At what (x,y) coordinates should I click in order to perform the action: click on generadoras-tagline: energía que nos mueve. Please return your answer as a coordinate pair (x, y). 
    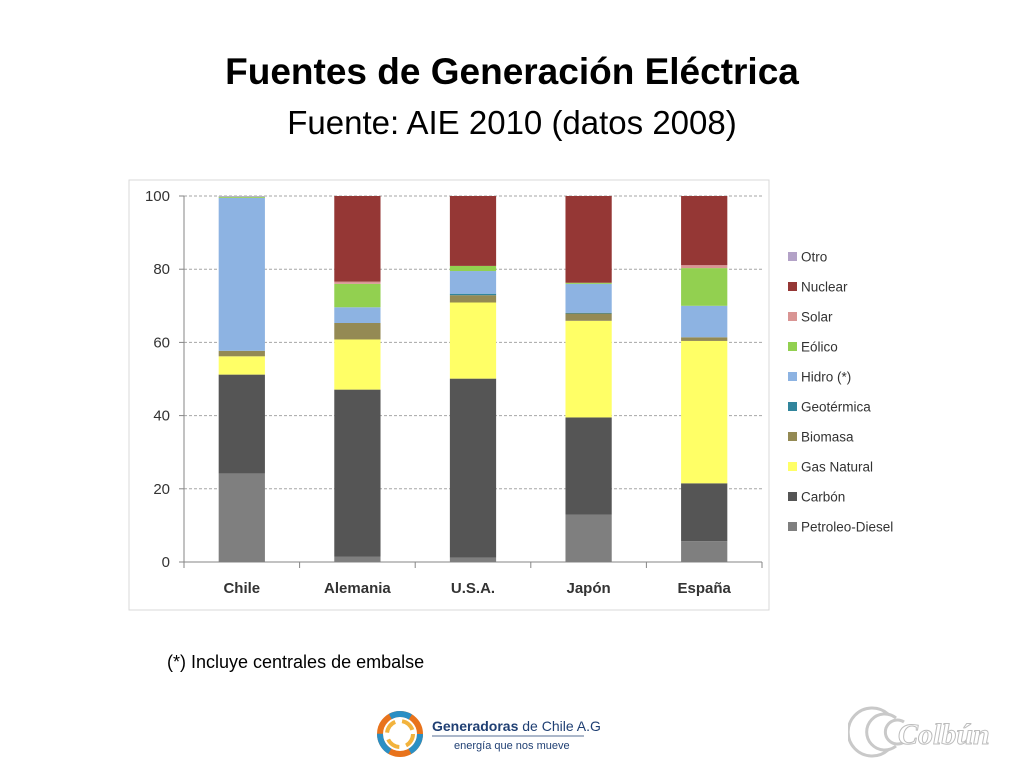
    Looking at the image, I should click on (512, 746).